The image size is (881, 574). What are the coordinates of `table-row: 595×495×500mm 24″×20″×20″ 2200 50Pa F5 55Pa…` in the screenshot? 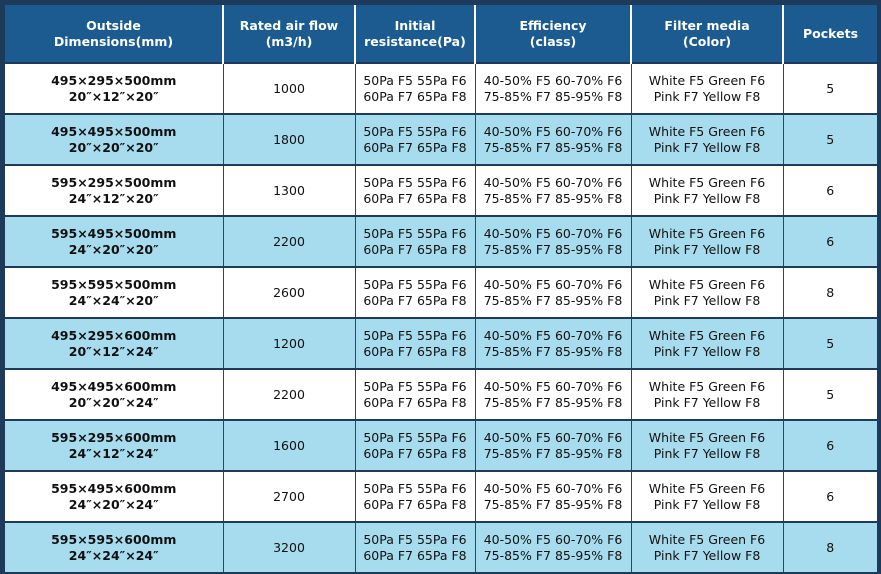 It's located at (441, 241).